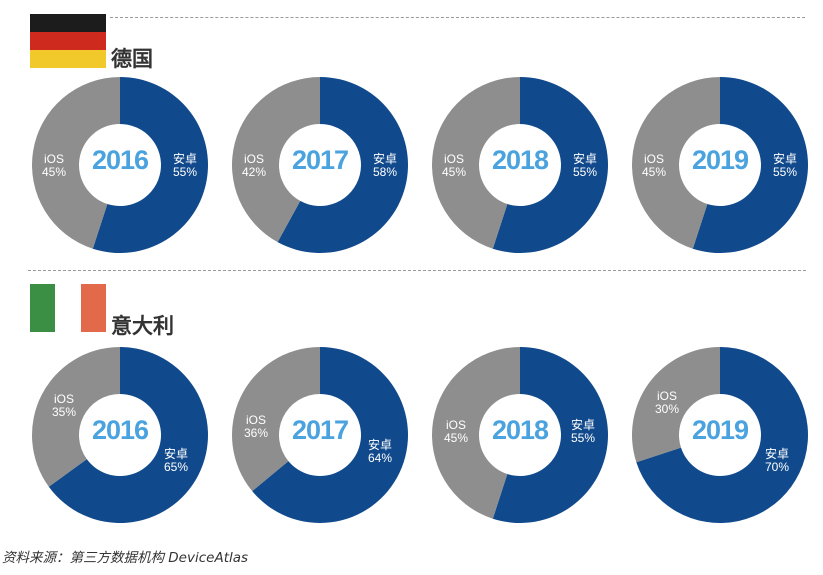 The image size is (823, 575). I want to click on donut-italy-2019: iOS 30% 安卓 70% 2019, so click(720, 435).